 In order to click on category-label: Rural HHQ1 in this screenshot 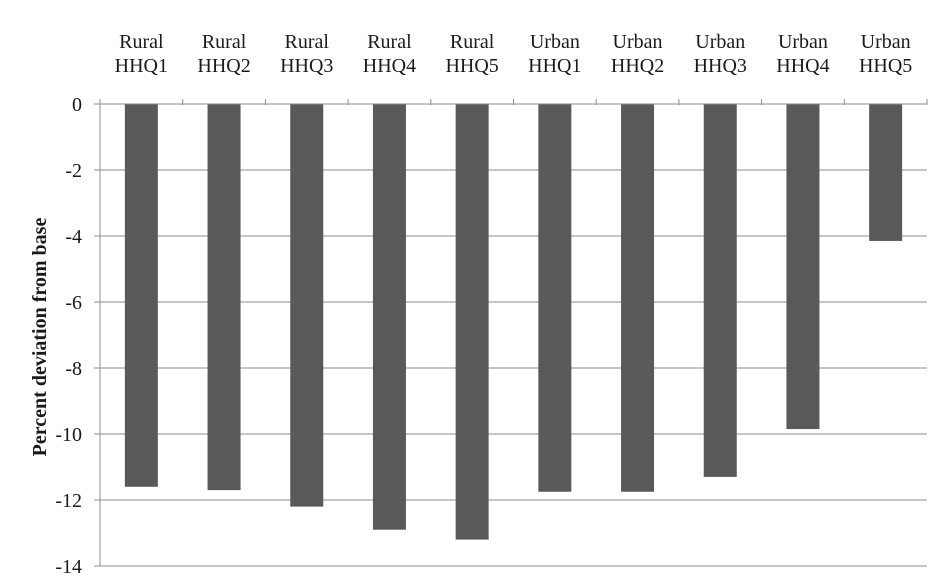, I will do `click(141, 54)`.